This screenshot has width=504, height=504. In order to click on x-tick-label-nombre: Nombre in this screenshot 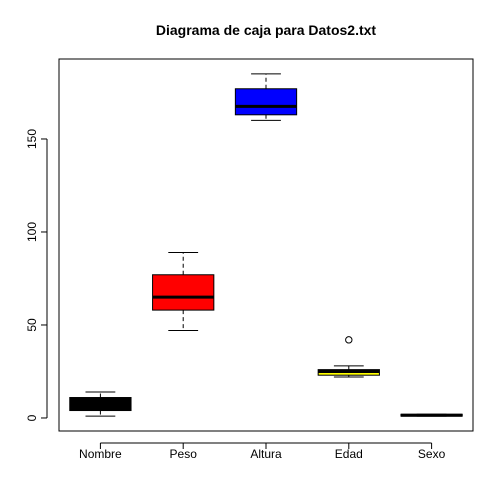, I will do `click(100, 454)`.